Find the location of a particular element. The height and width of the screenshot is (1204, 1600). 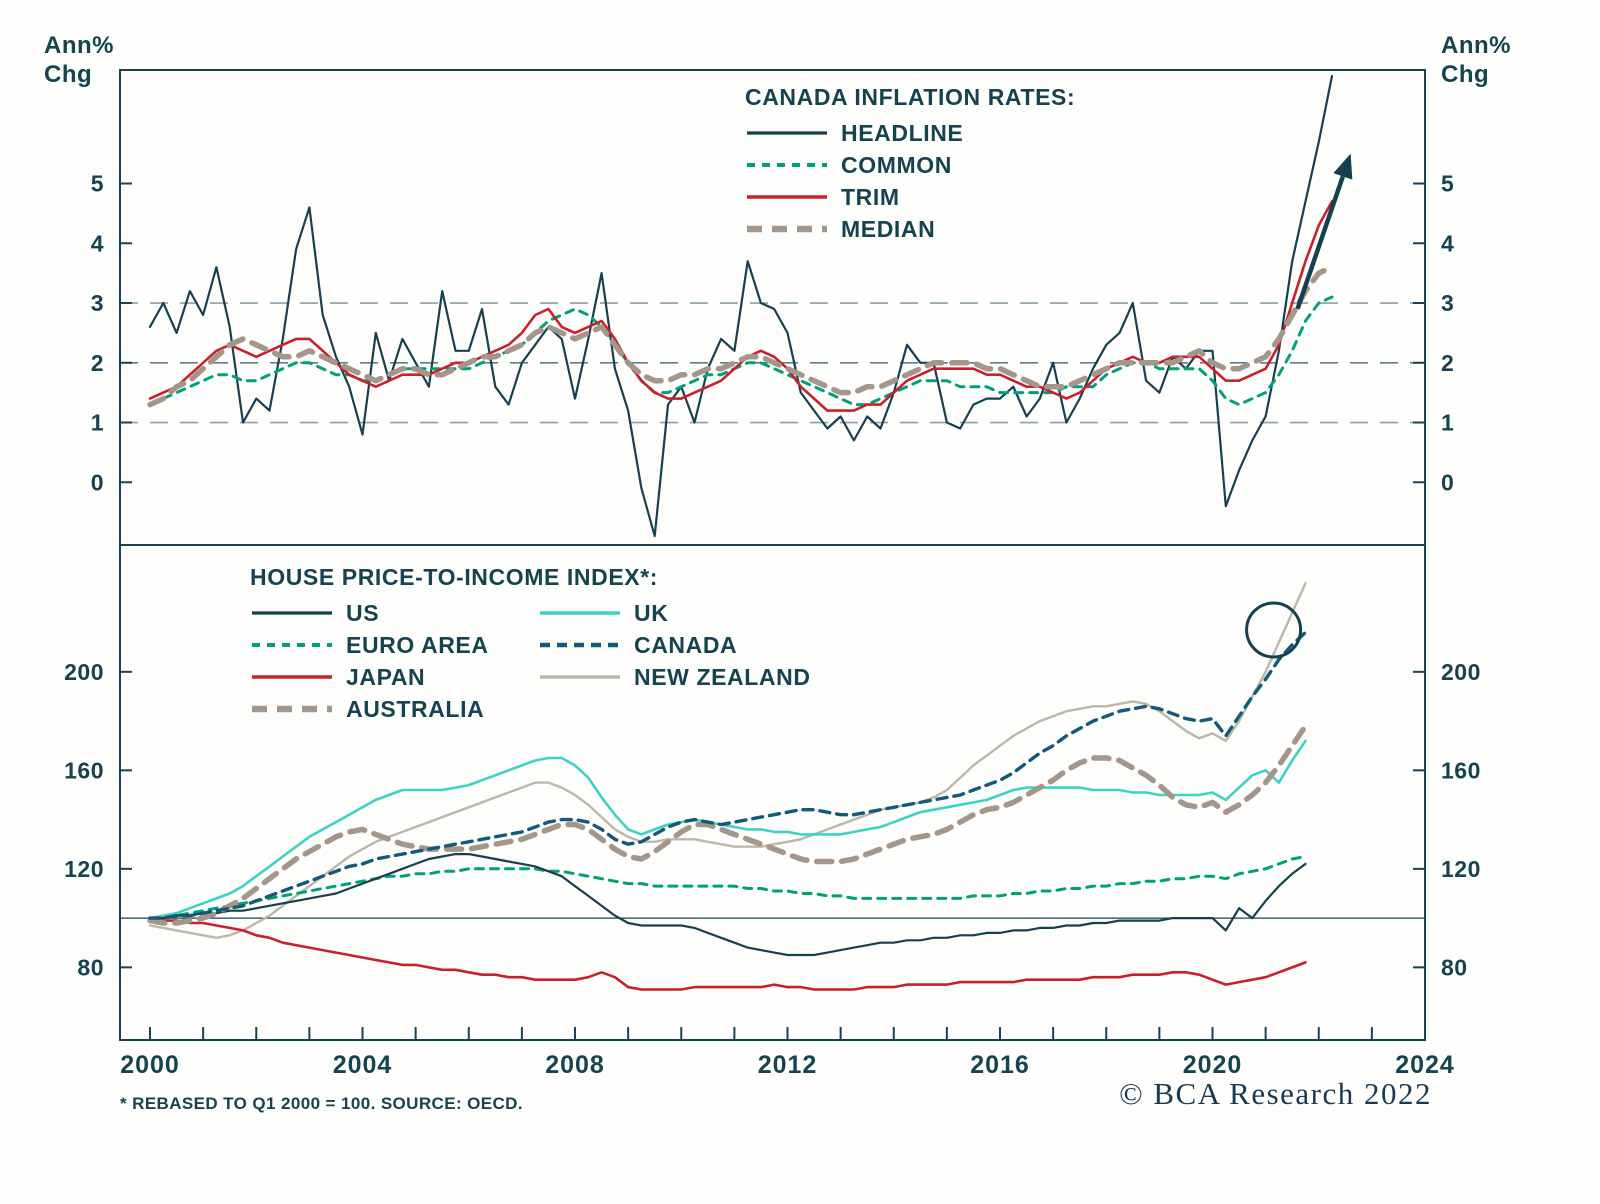

top-legend-items: HEADLINE COMMON TRIM MEDIAN is located at coordinates (910, 181).